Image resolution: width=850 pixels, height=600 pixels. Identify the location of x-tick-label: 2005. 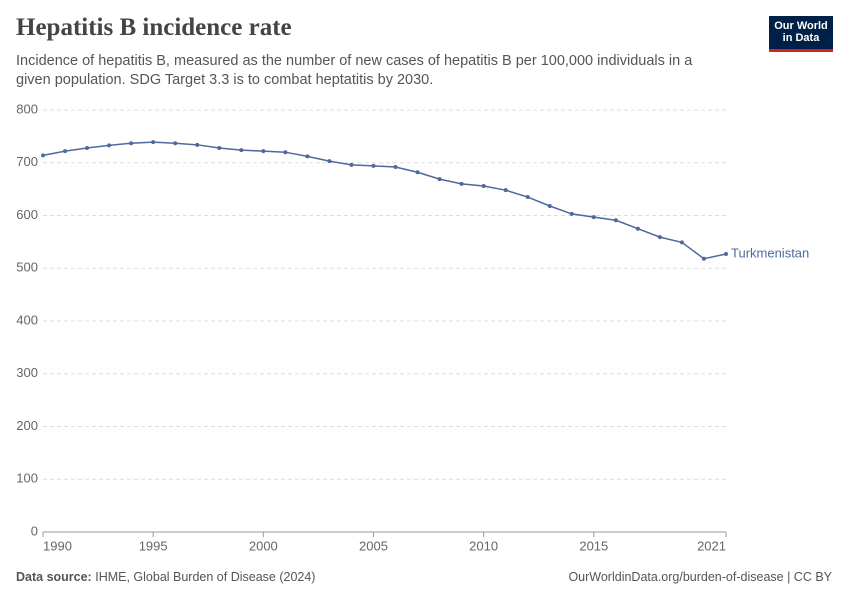
(373, 545).